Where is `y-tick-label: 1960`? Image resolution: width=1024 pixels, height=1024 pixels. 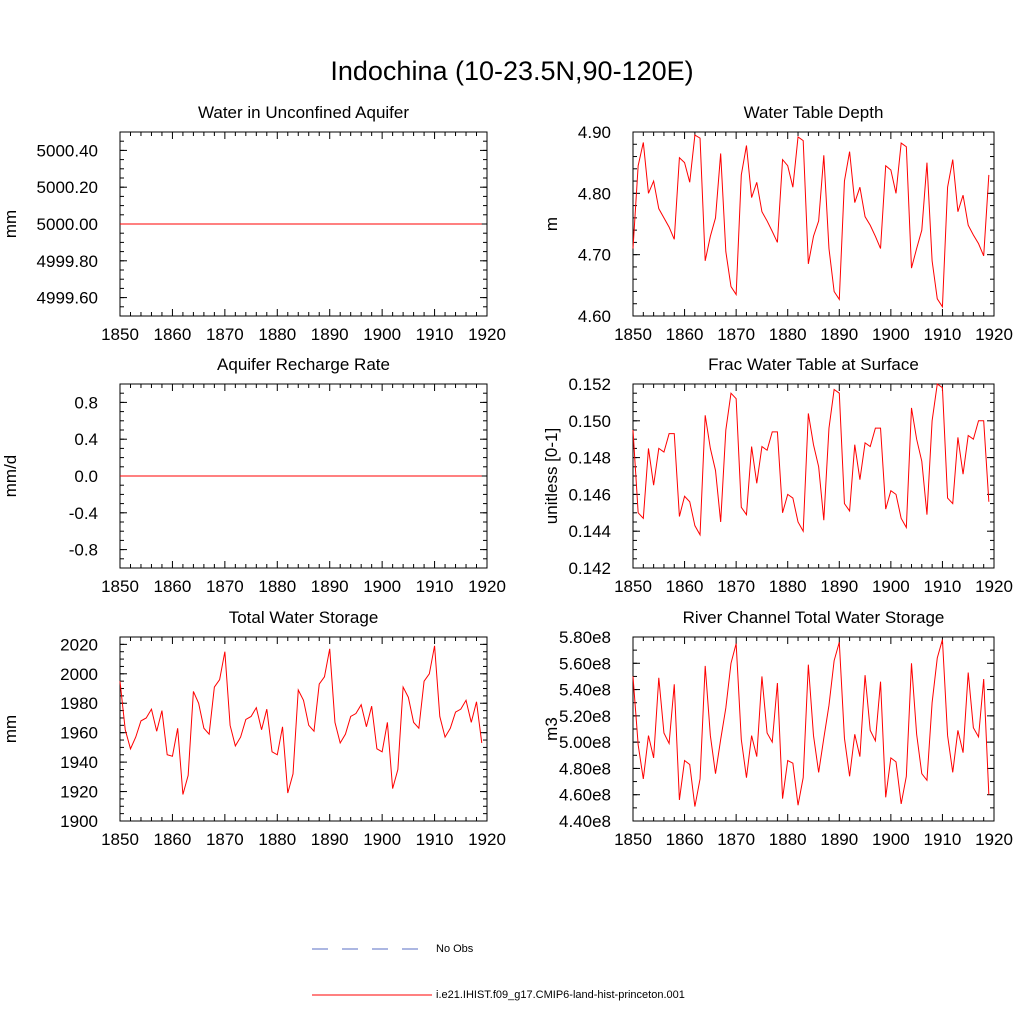
y-tick-label: 1960 is located at coordinates (79, 733).